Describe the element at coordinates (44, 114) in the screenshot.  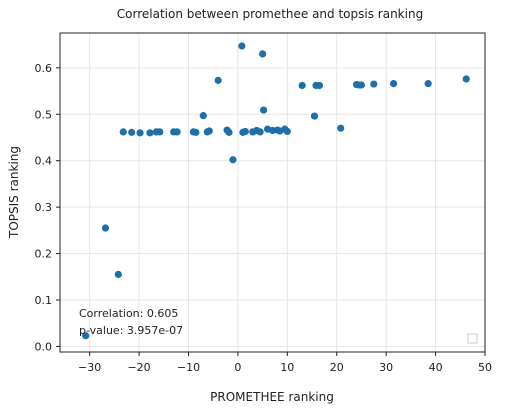
I see `y-tick-label: 0.5` at that location.